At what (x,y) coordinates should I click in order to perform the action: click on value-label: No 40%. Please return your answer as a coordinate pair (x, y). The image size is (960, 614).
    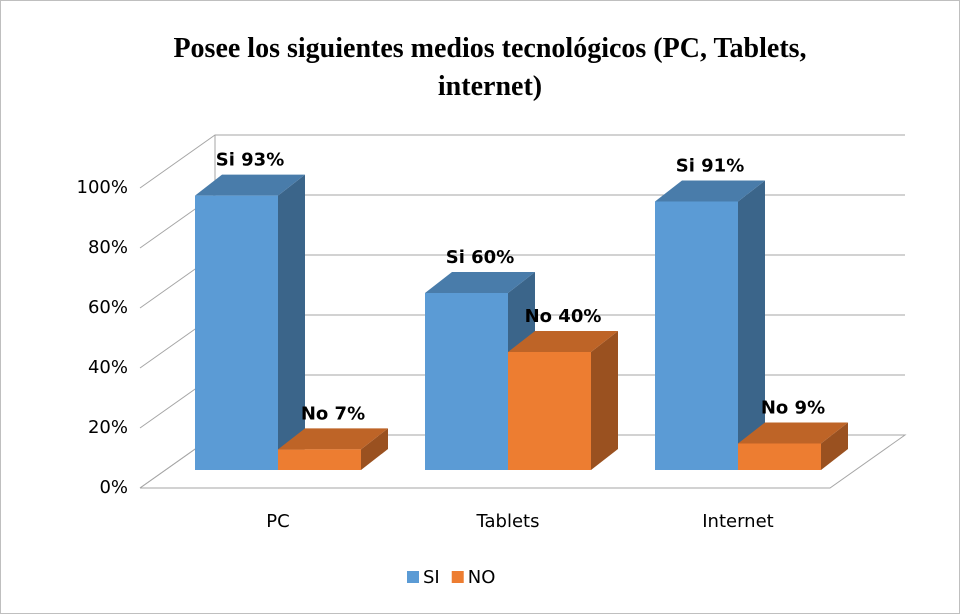
    Looking at the image, I should click on (563, 316).